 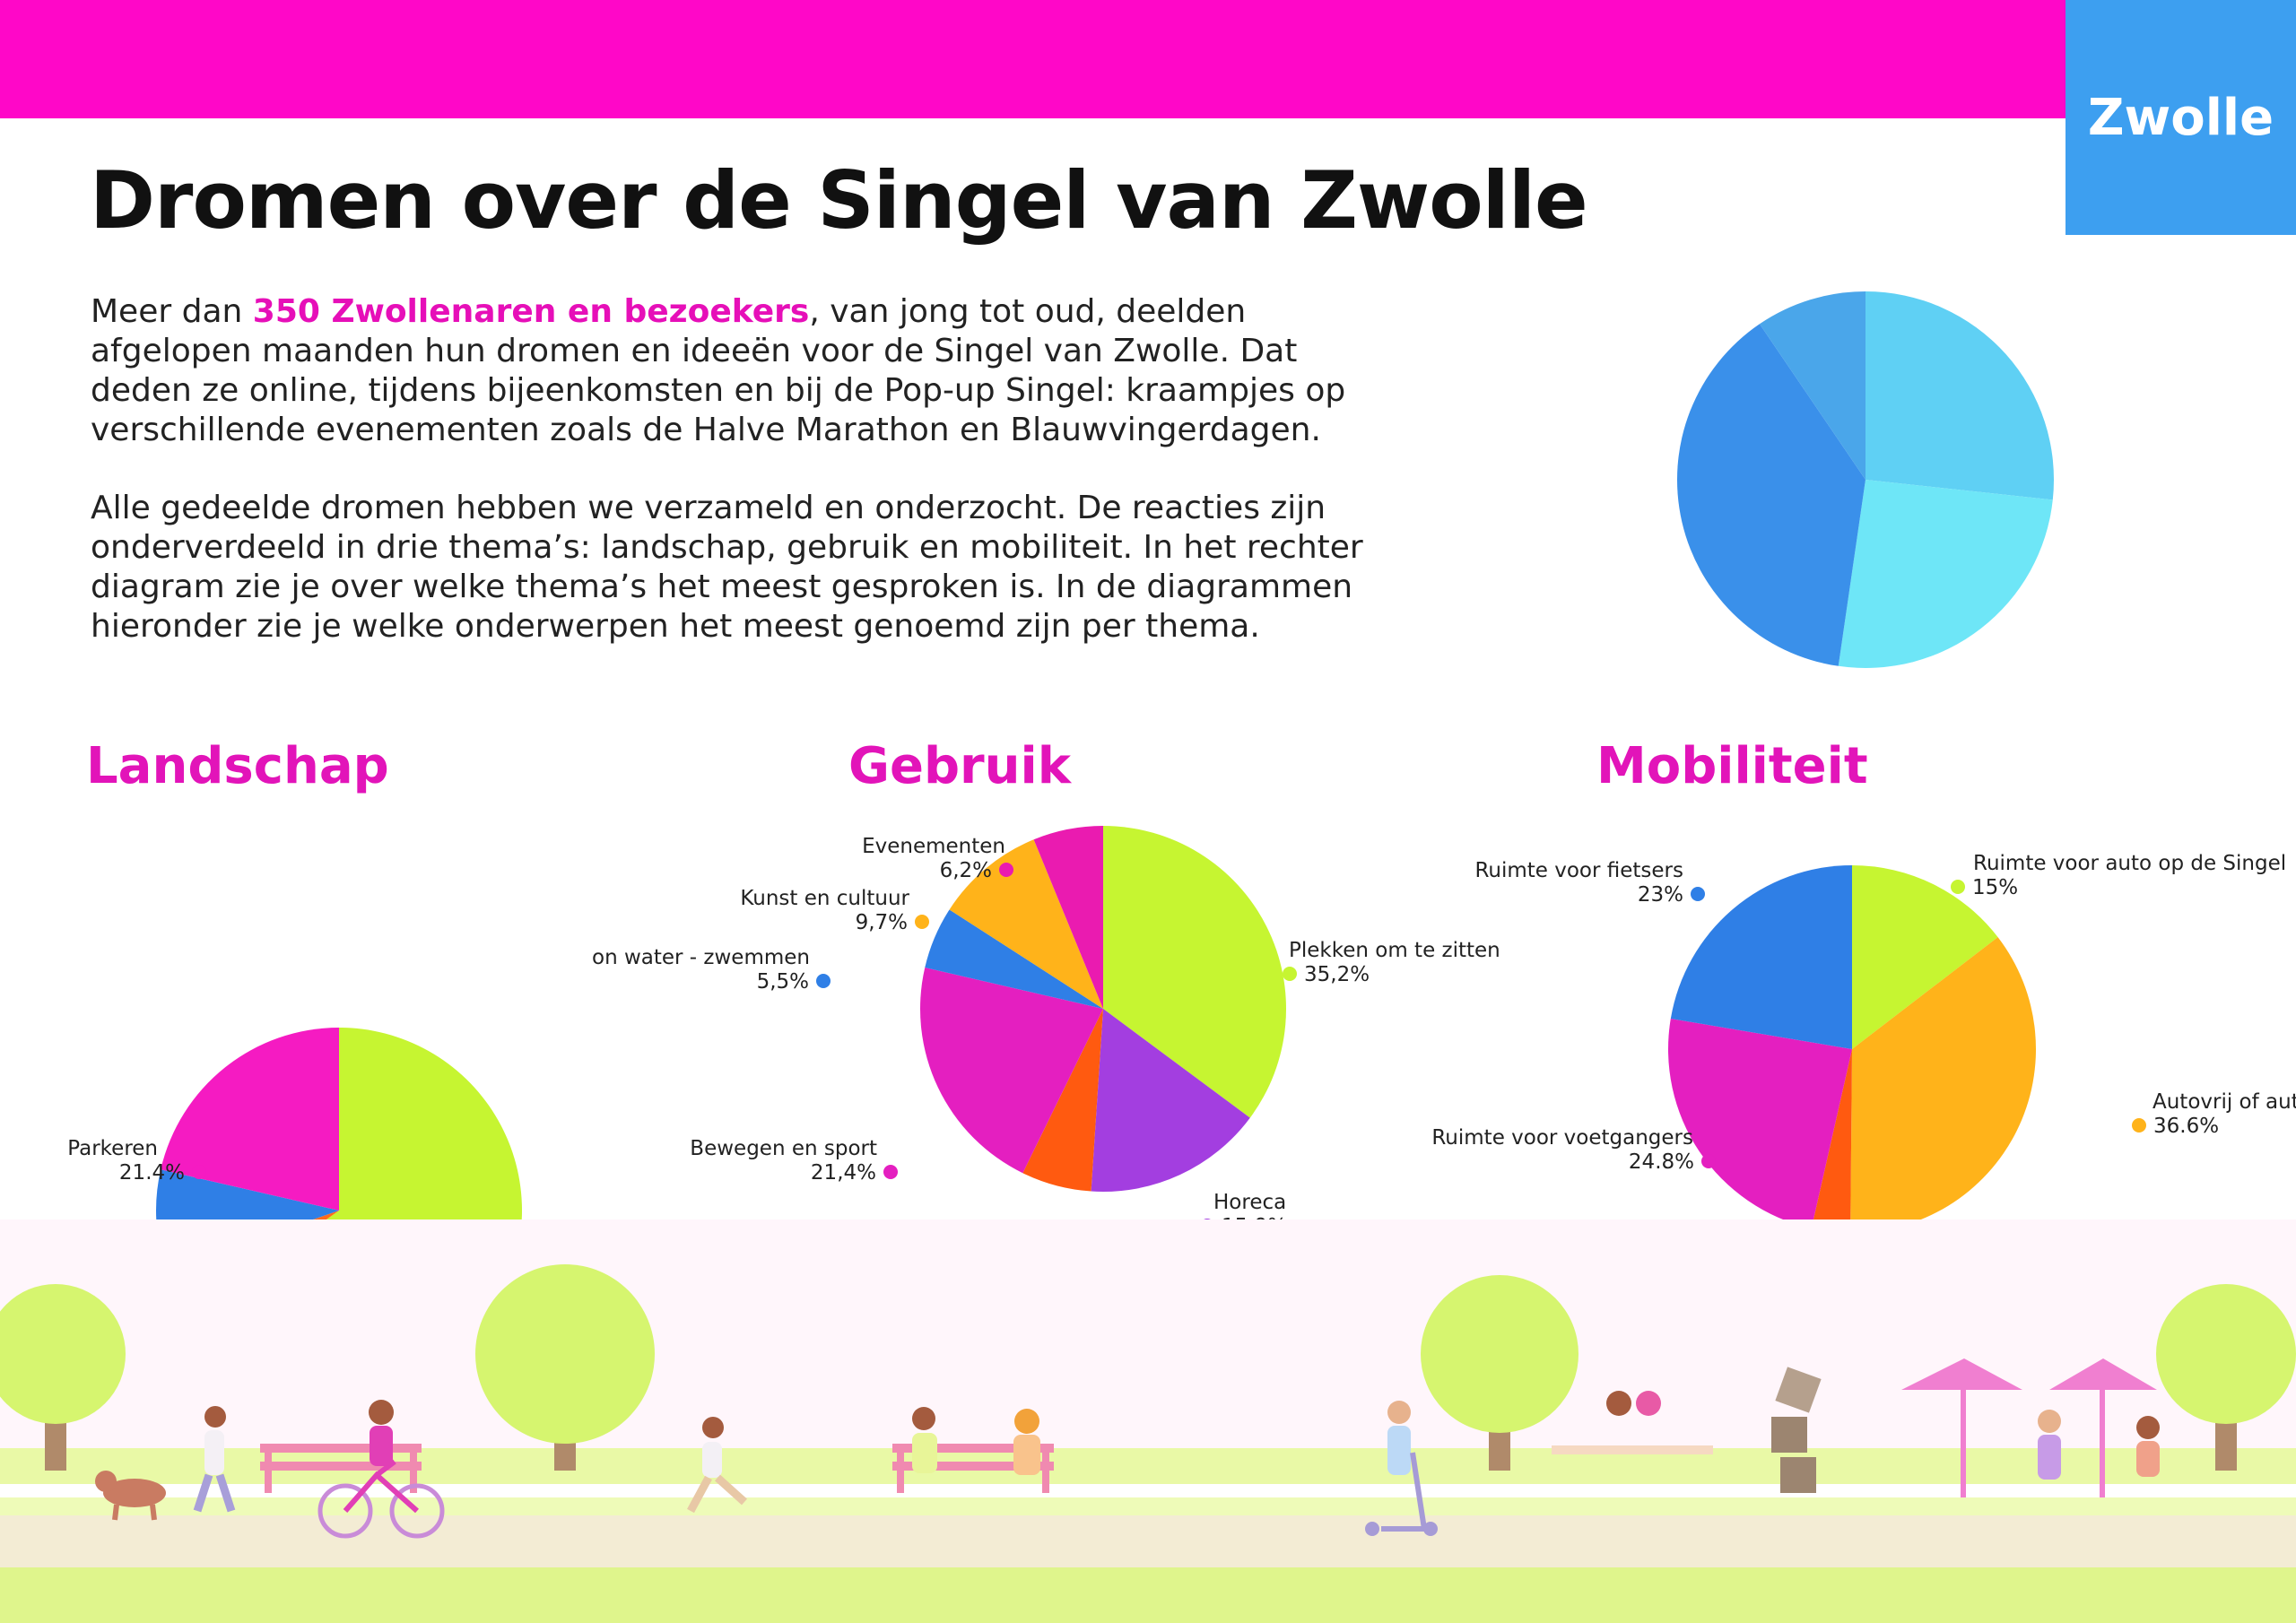 What do you see at coordinates (1148, 1490) in the screenshot?
I see `path-edge` at bounding box center [1148, 1490].